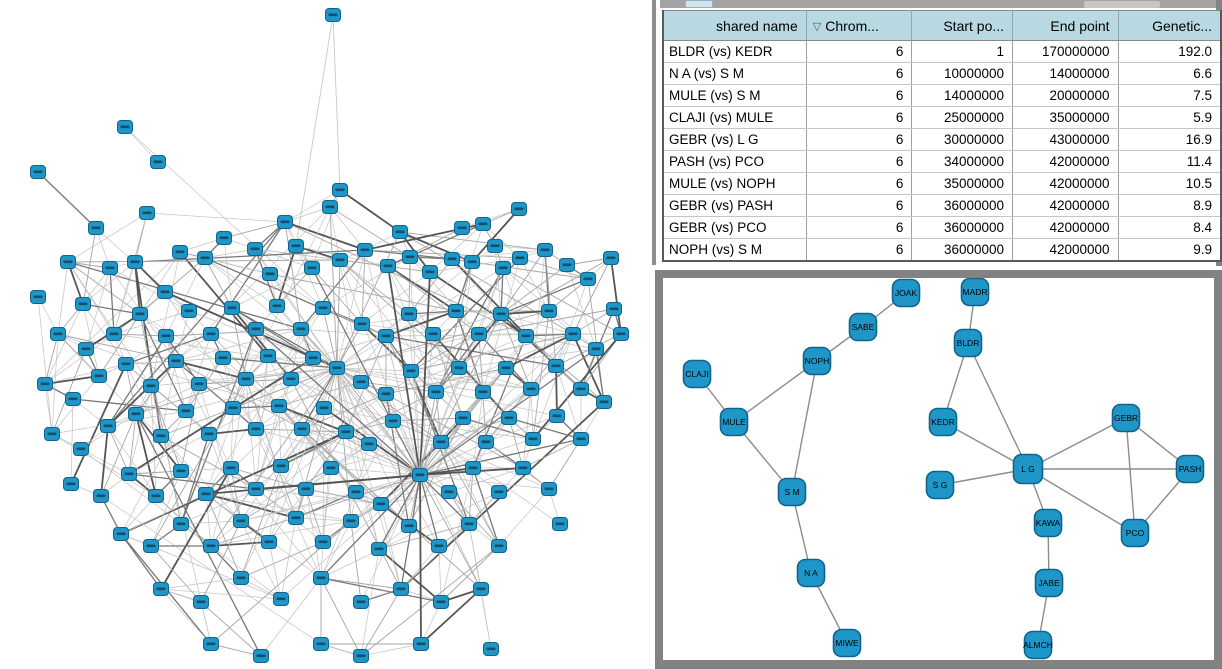 The image size is (1222, 669). What do you see at coordinates (734, 422) in the screenshot?
I see `subnetwork-node-MULE: MULE` at bounding box center [734, 422].